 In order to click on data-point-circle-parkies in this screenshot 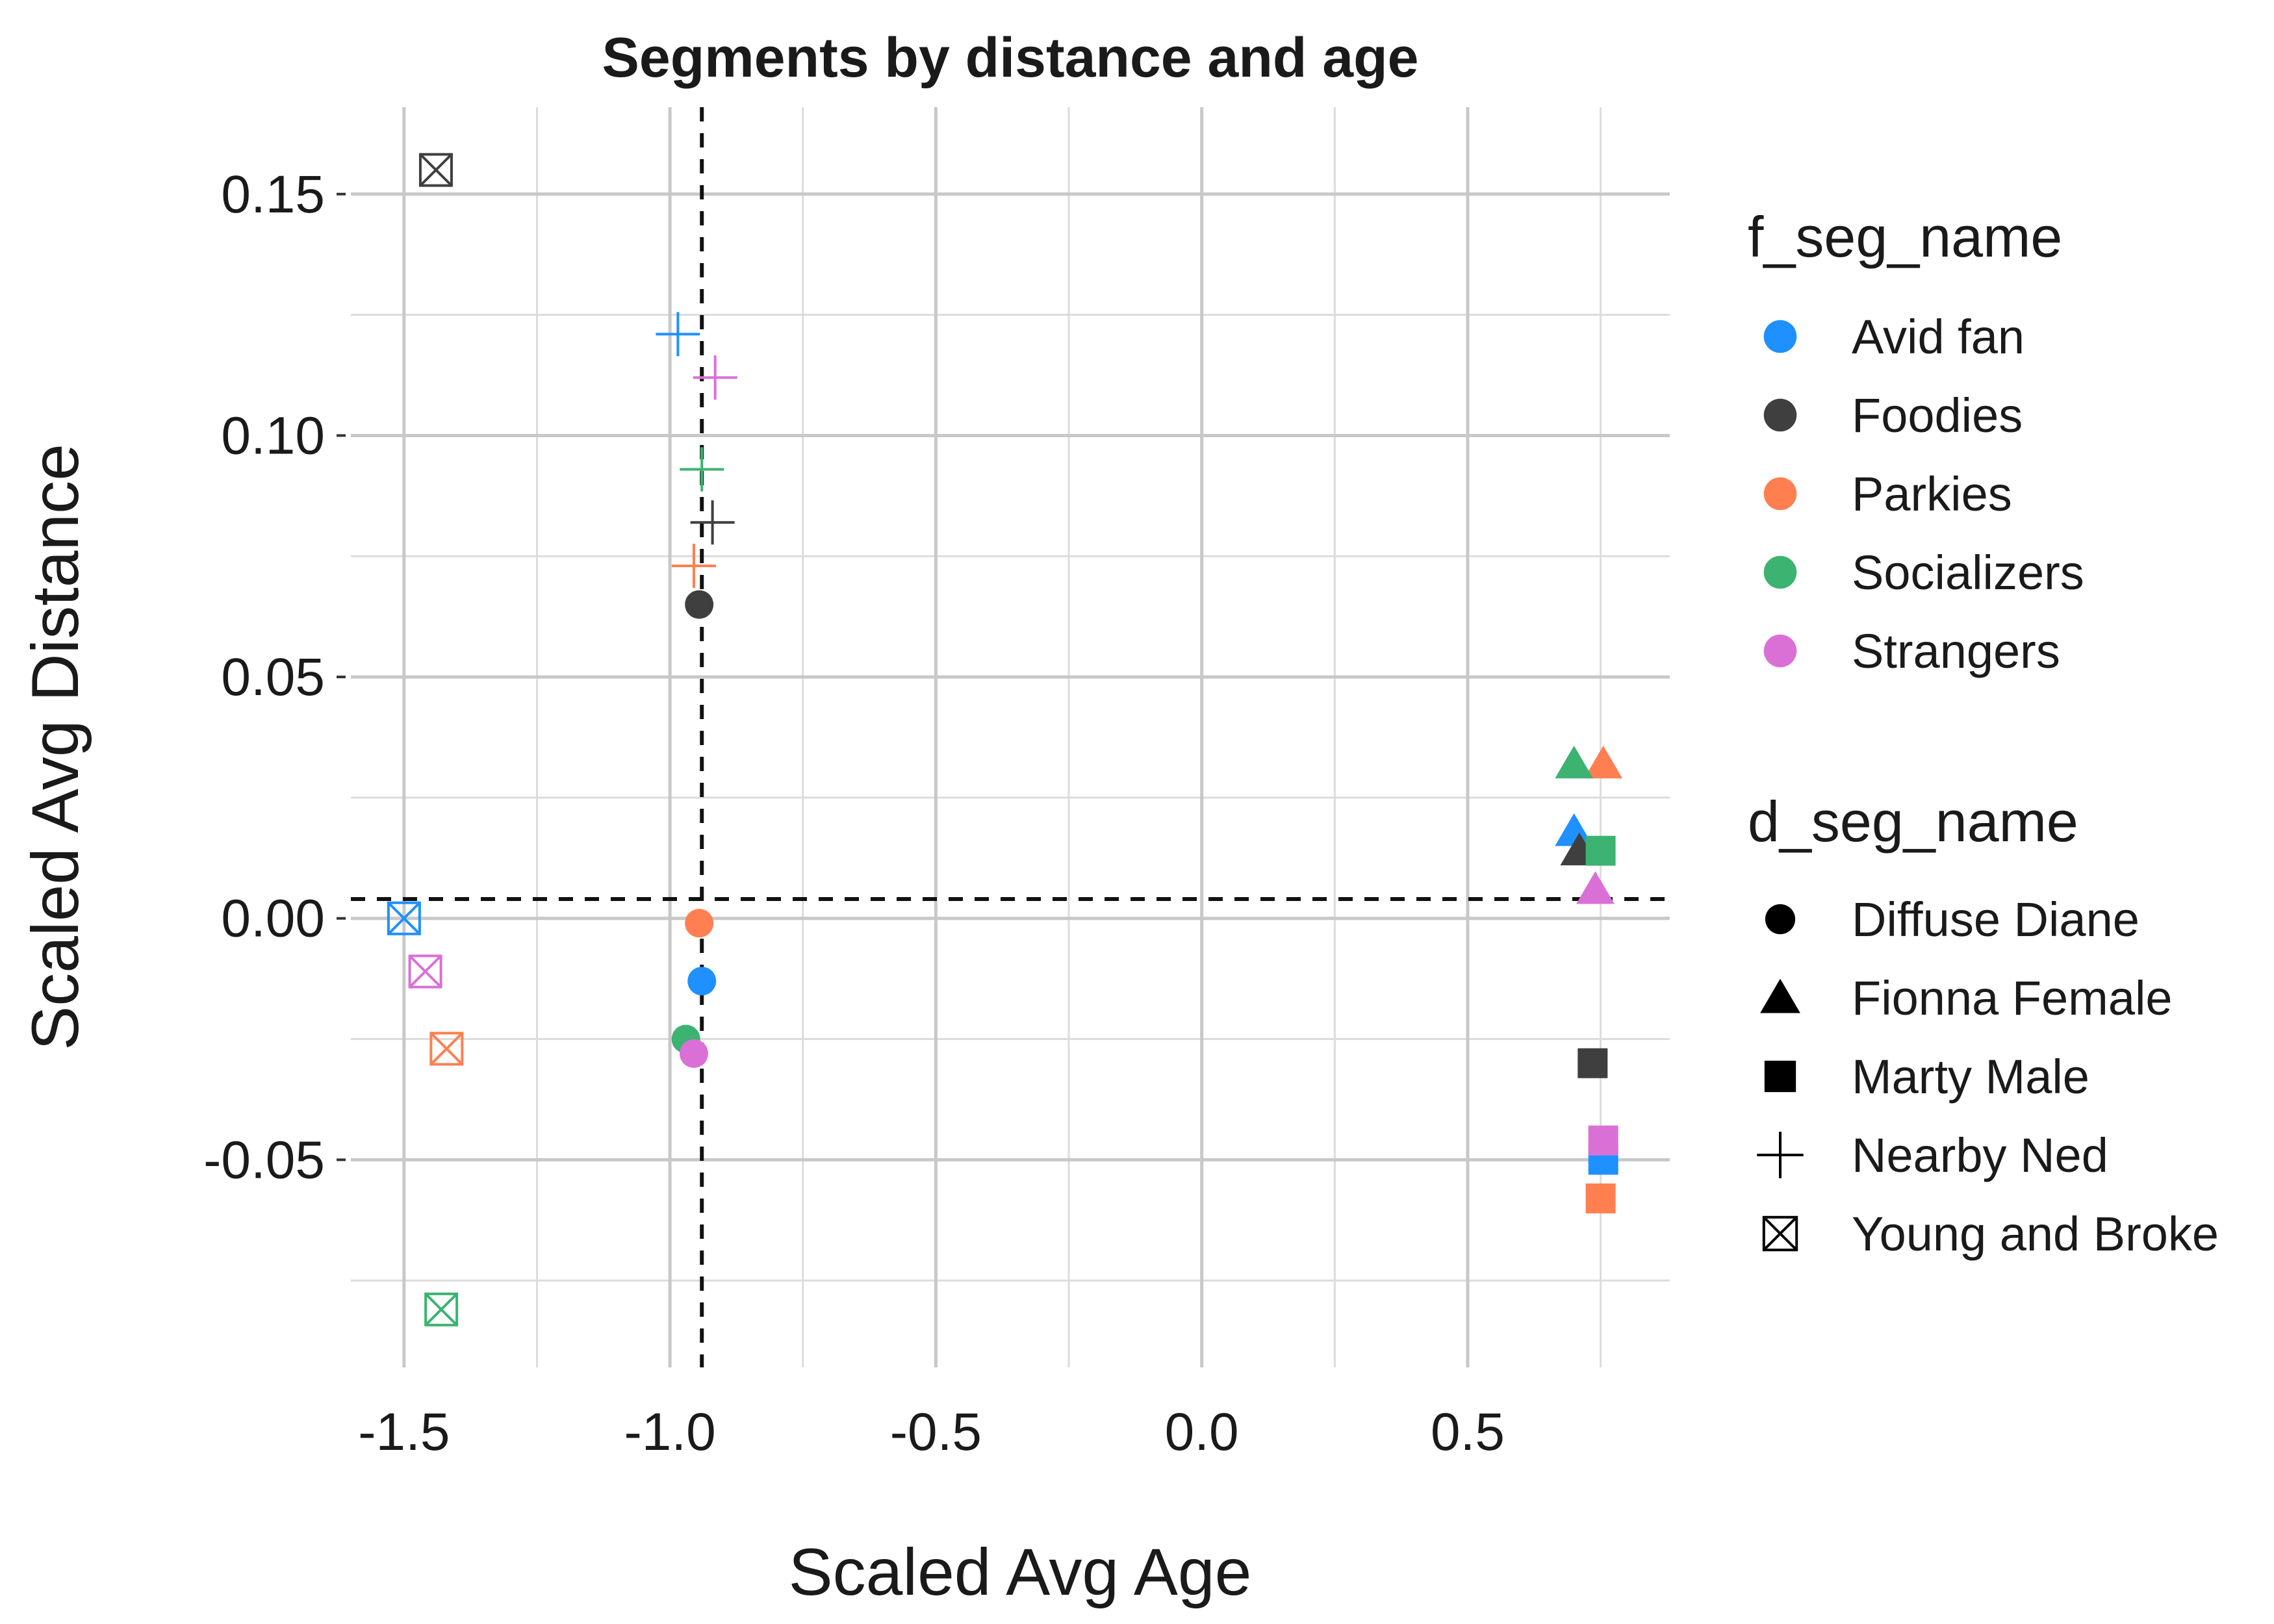, I will do `click(699, 923)`.